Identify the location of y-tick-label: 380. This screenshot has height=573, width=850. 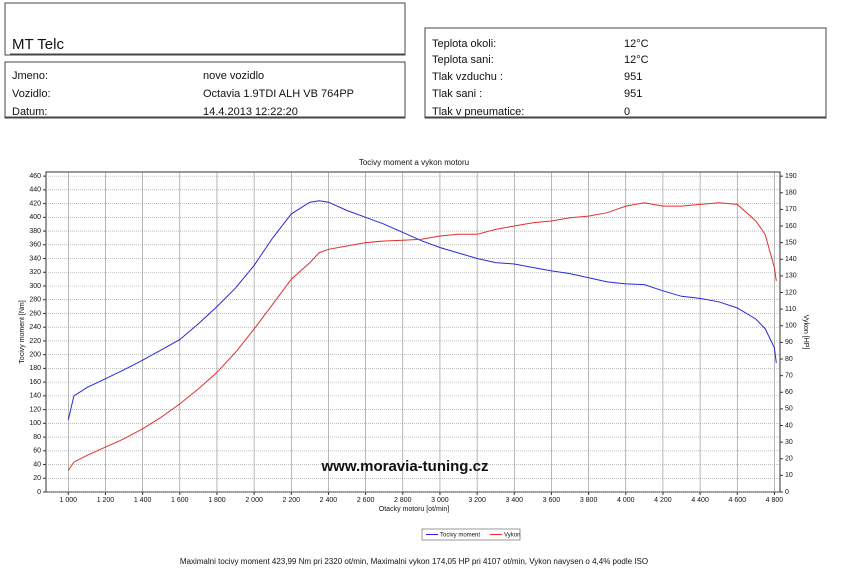
(35, 231).